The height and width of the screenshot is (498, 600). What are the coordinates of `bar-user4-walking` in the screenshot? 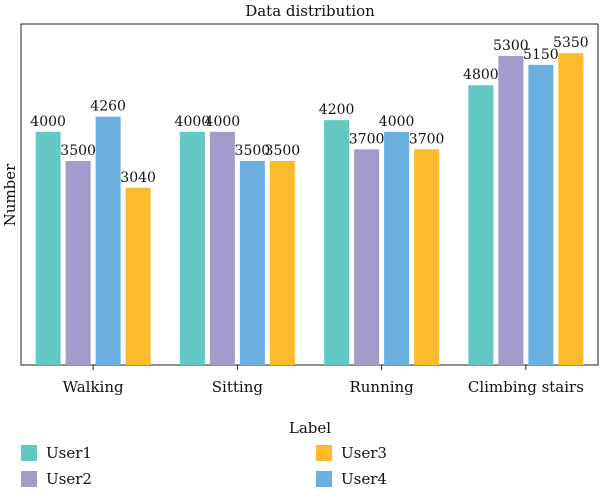 It's located at (108, 240).